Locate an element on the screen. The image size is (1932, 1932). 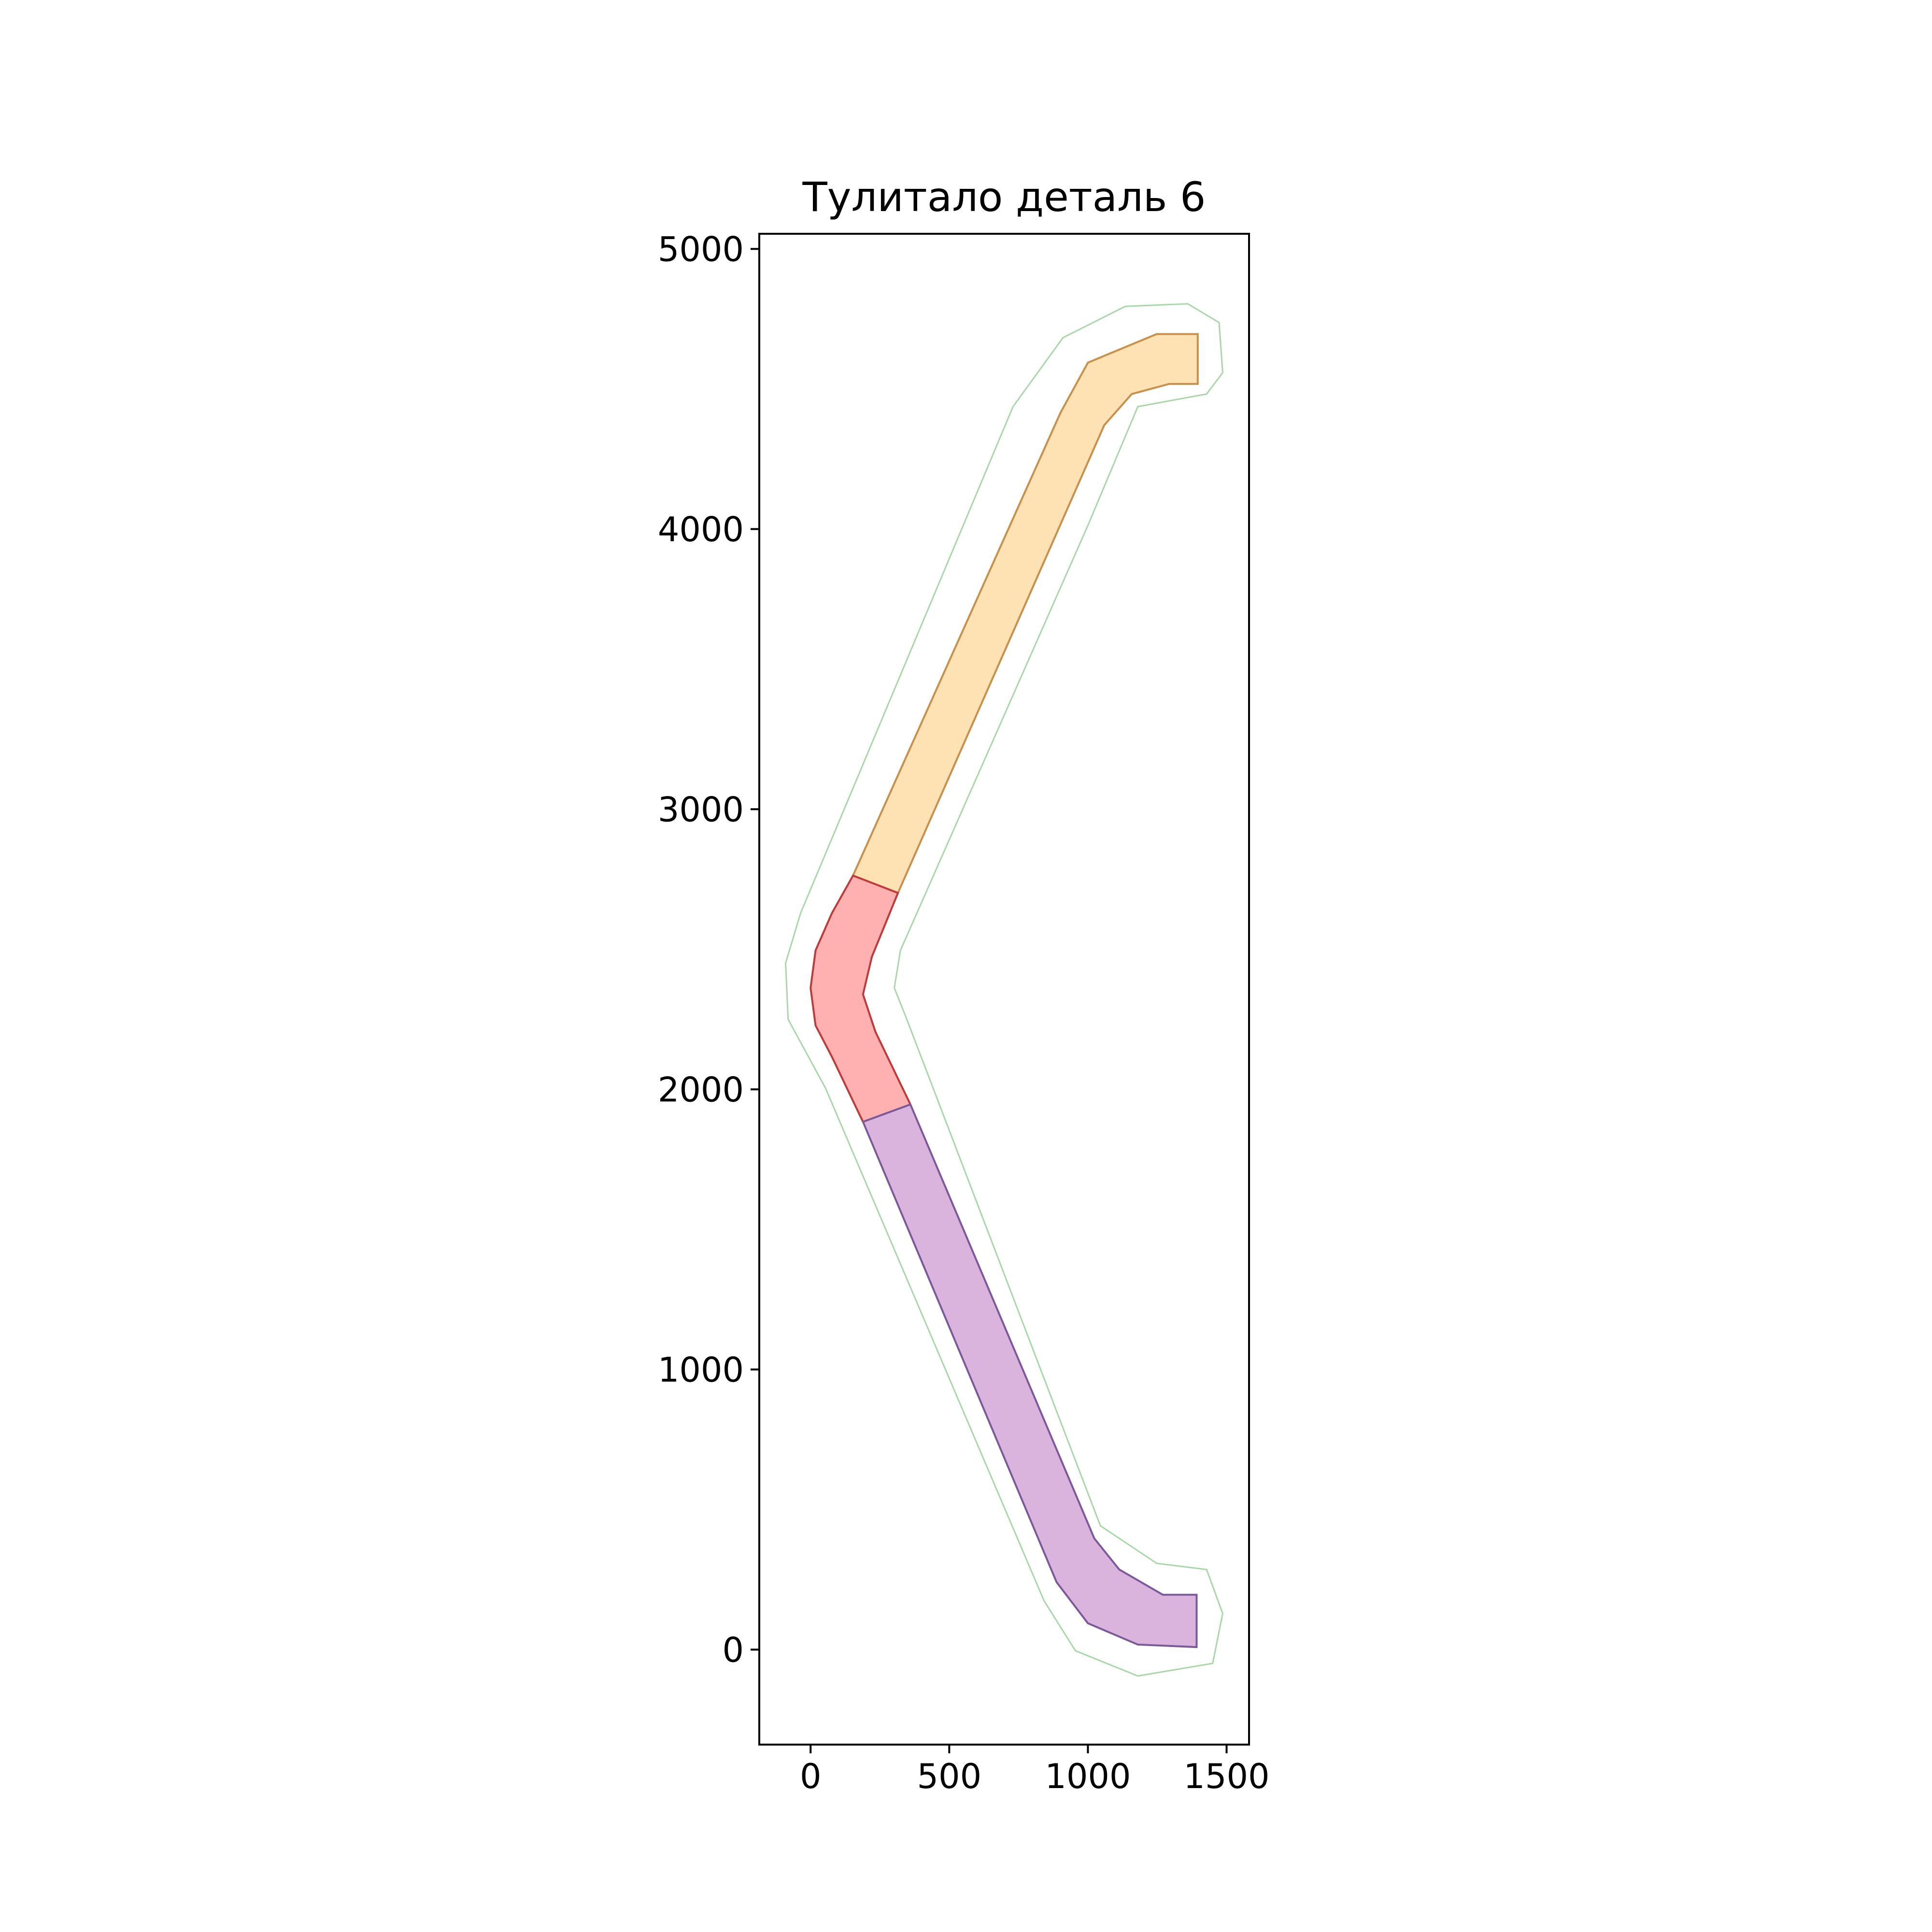
y-tick-label: 3000 is located at coordinates (701, 809).